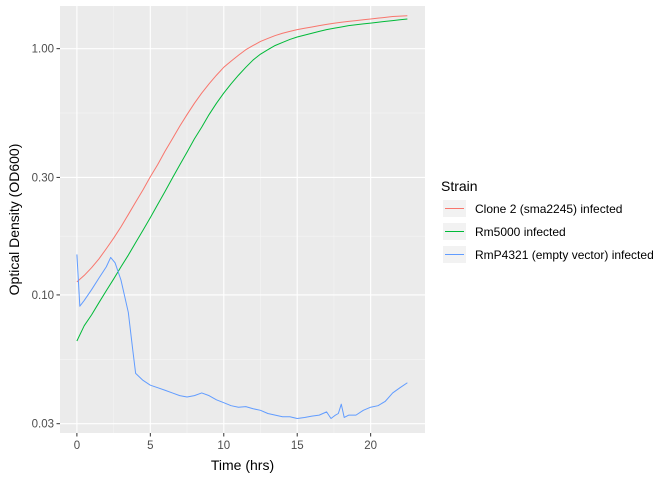 The image size is (672, 480). Describe the element at coordinates (520, 232) in the screenshot. I see `legend-label: Rm5000 infected` at that location.